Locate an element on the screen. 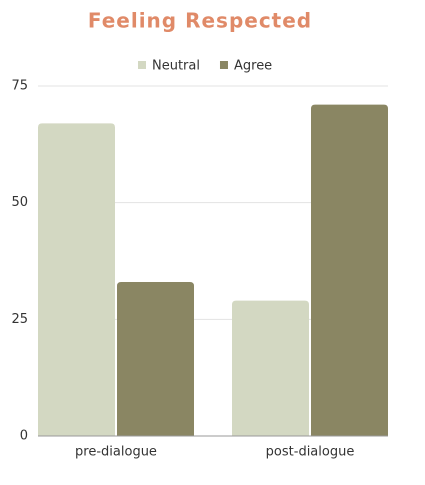 The width and height of the screenshot is (425, 485). y-tick-label: 50 is located at coordinates (19, 202).